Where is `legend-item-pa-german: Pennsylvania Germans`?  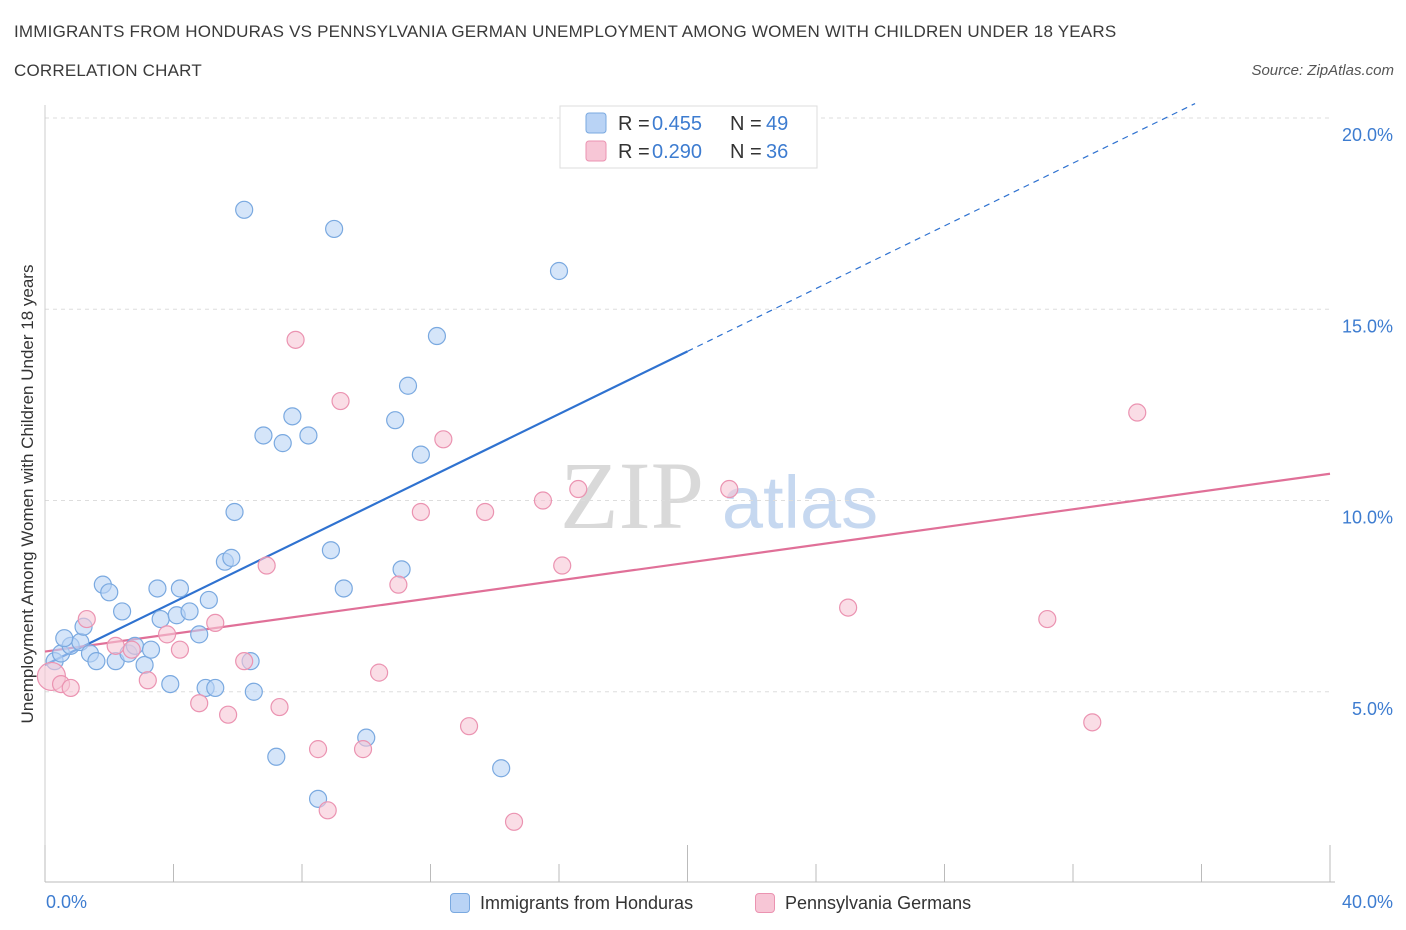
legend-item-pa-german: Pennsylvania Germans is located at coordinates (863, 903).